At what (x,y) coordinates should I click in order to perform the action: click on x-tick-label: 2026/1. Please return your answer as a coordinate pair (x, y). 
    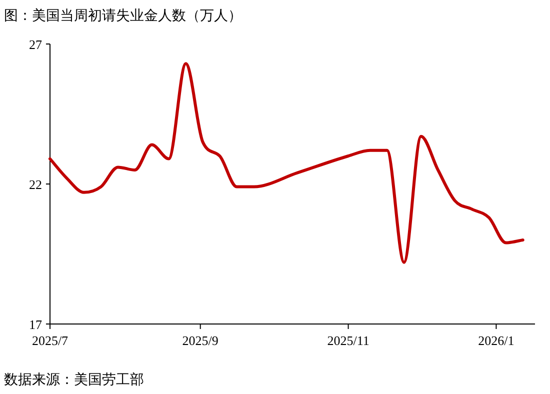
    Looking at the image, I should click on (496, 340).